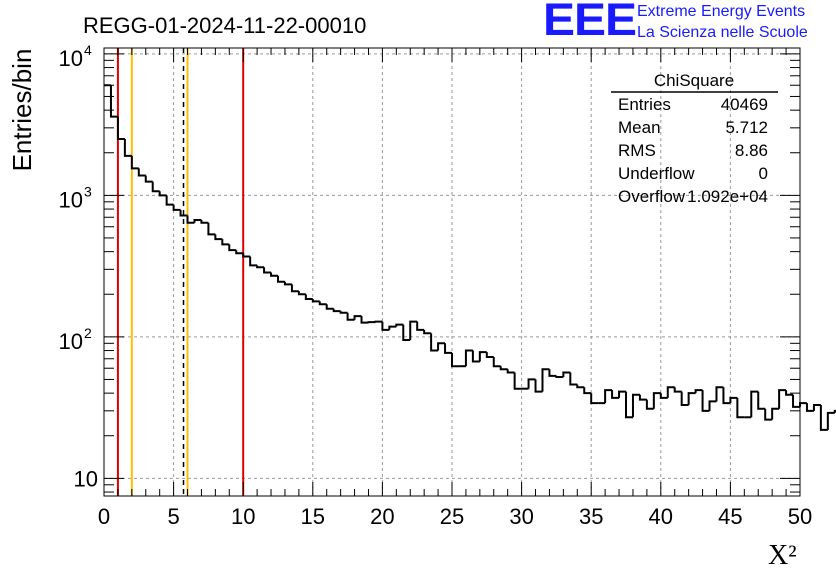  What do you see at coordinates (224, 25) in the screenshot?
I see `chart-title: REGG-01-2024-11-22-00010` at bounding box center [224, 25].